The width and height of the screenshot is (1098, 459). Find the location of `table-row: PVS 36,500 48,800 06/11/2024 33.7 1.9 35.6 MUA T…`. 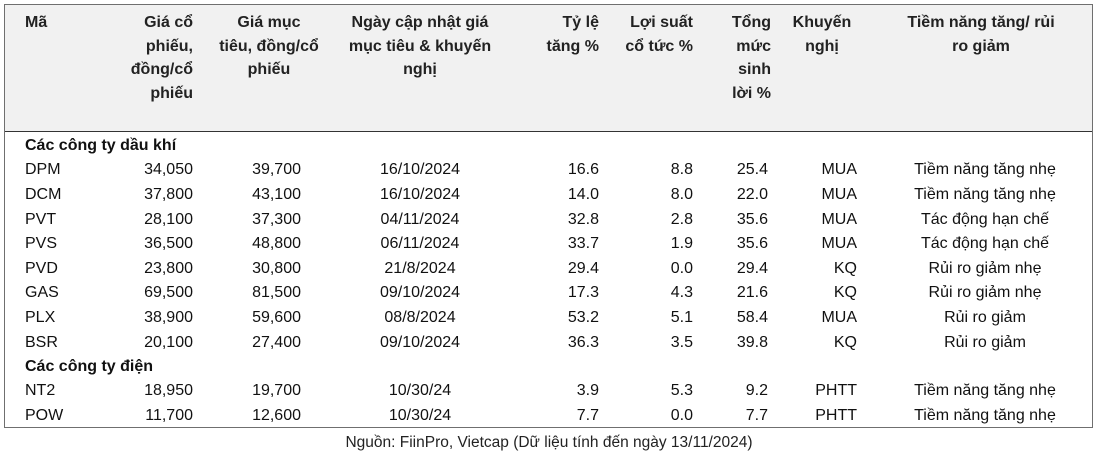

table-row: PVS 36,500 48,800 06/11/2024 33.7 1.9 35.6 MUA T… is located at coordinates (548, 244).